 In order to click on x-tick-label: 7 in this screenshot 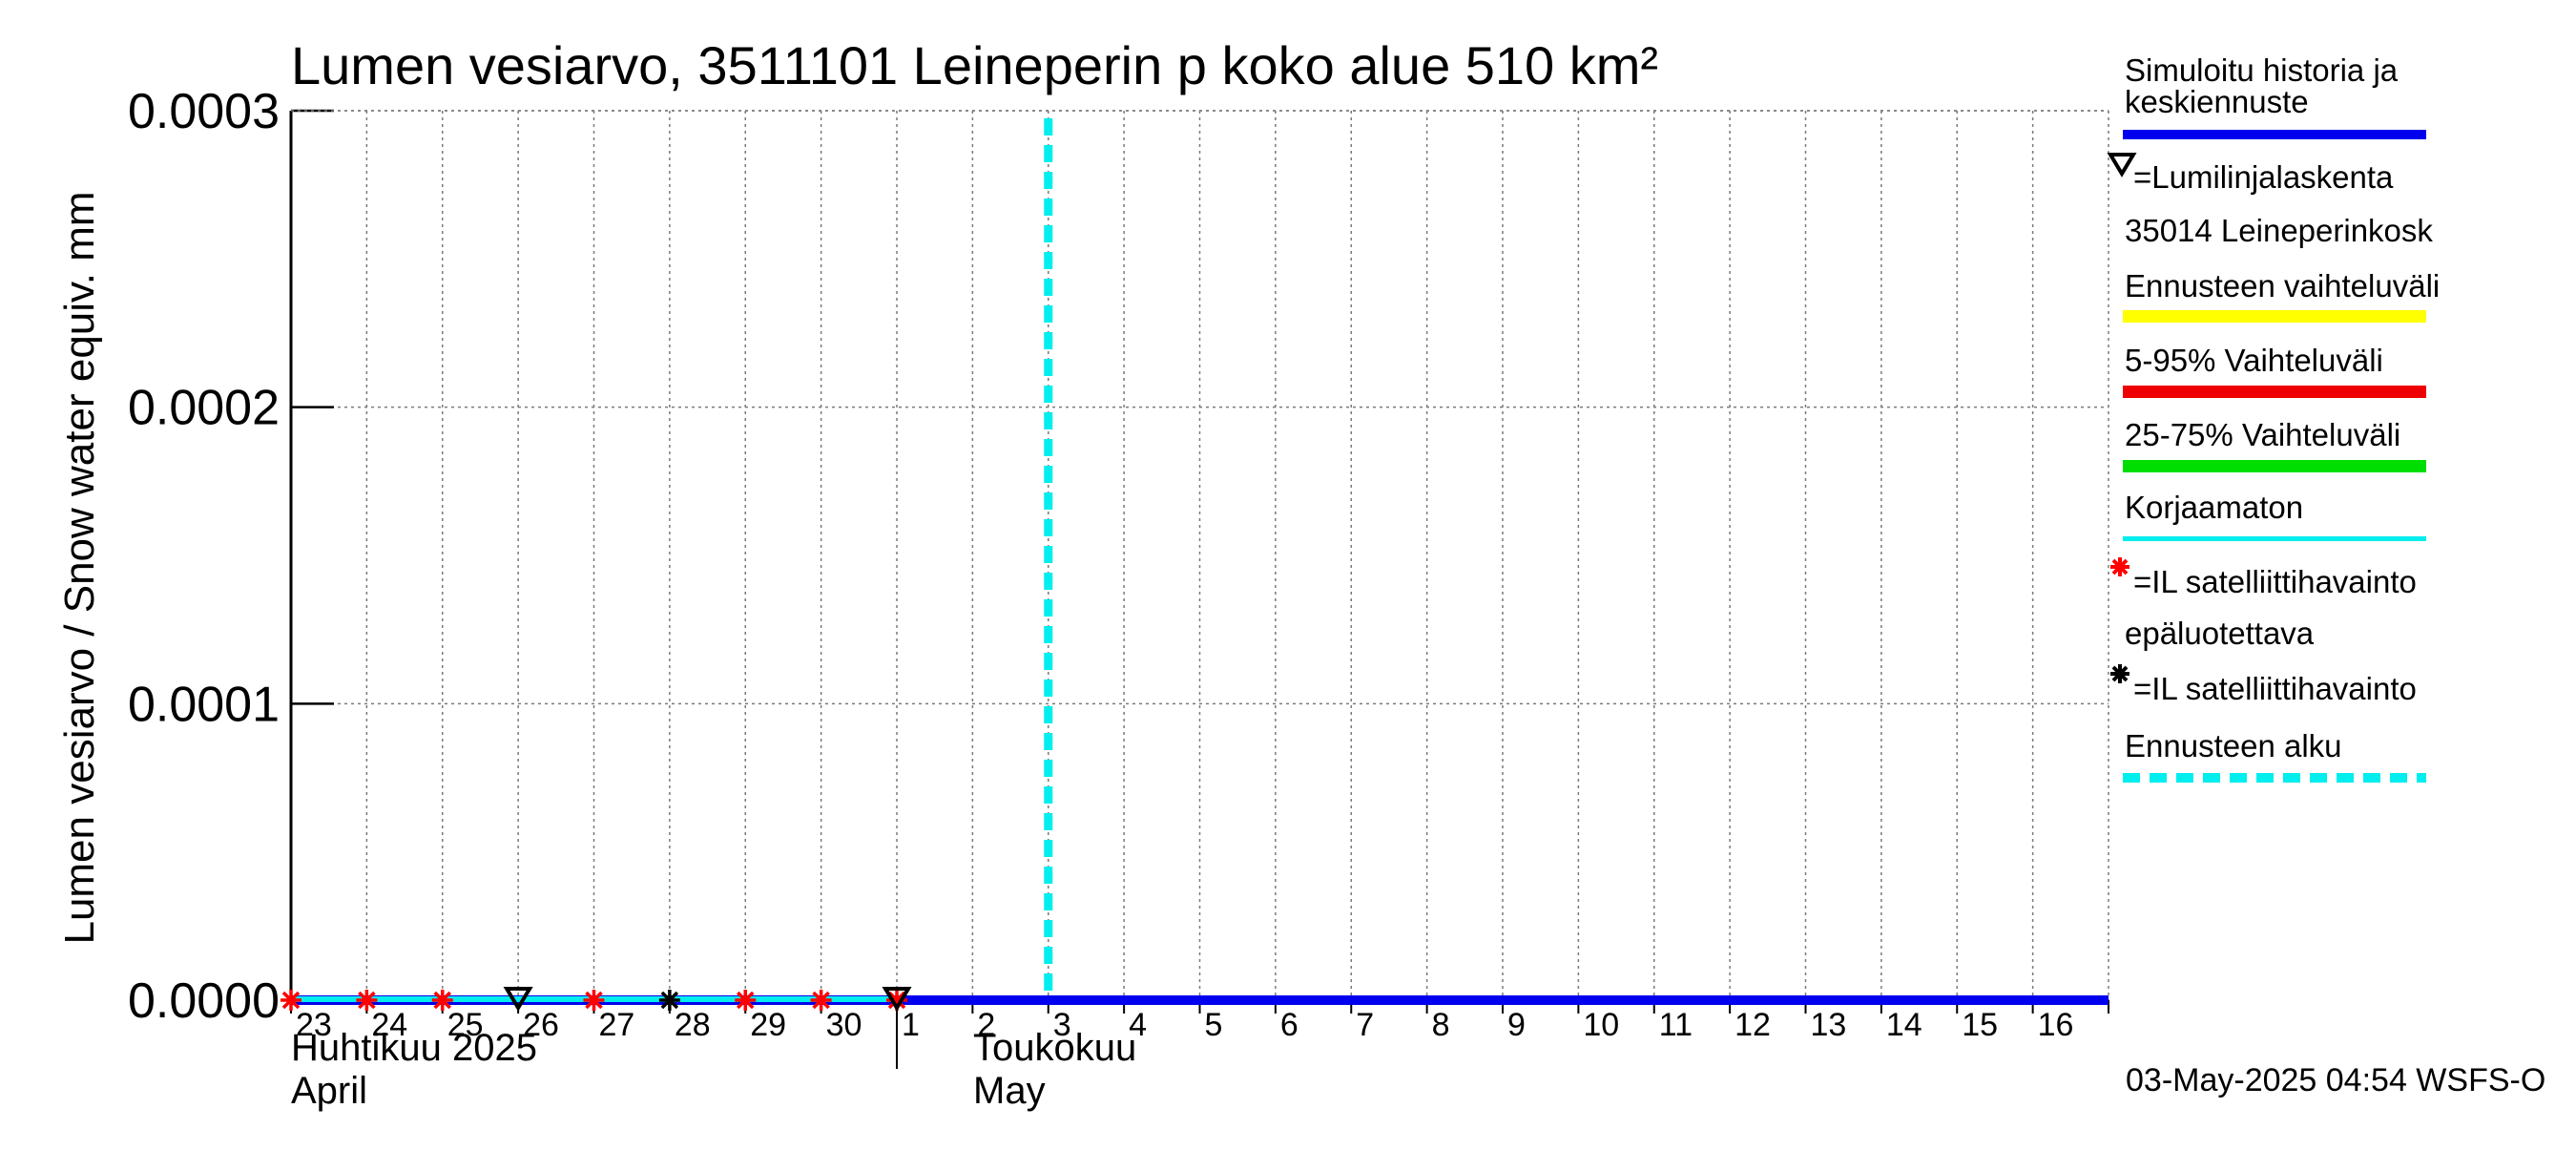, I will do `click(1365, 1025)`.